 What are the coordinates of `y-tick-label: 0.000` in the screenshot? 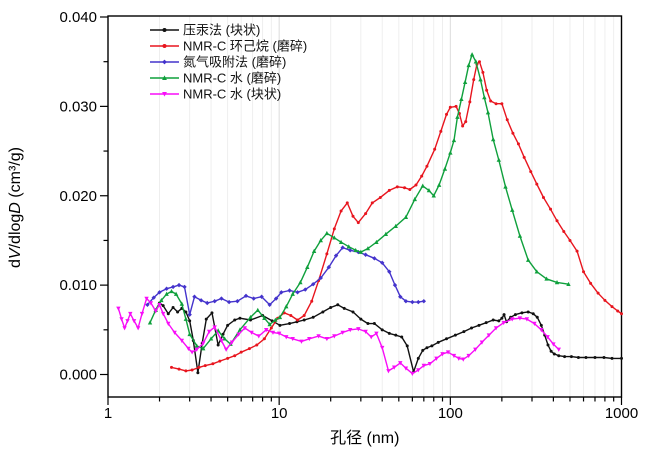 It's located at (78, 375).